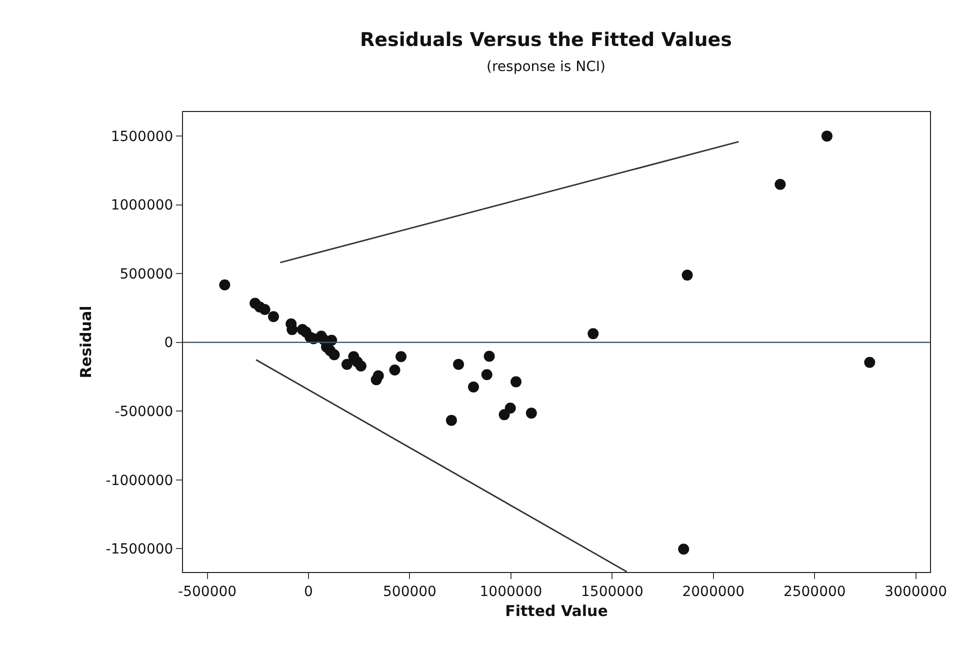 This screenshot has width=975, height=660. Describe the element at coordinates (713, 592) in the screenshot. I see `x-tick-label: 2000000` at that location.